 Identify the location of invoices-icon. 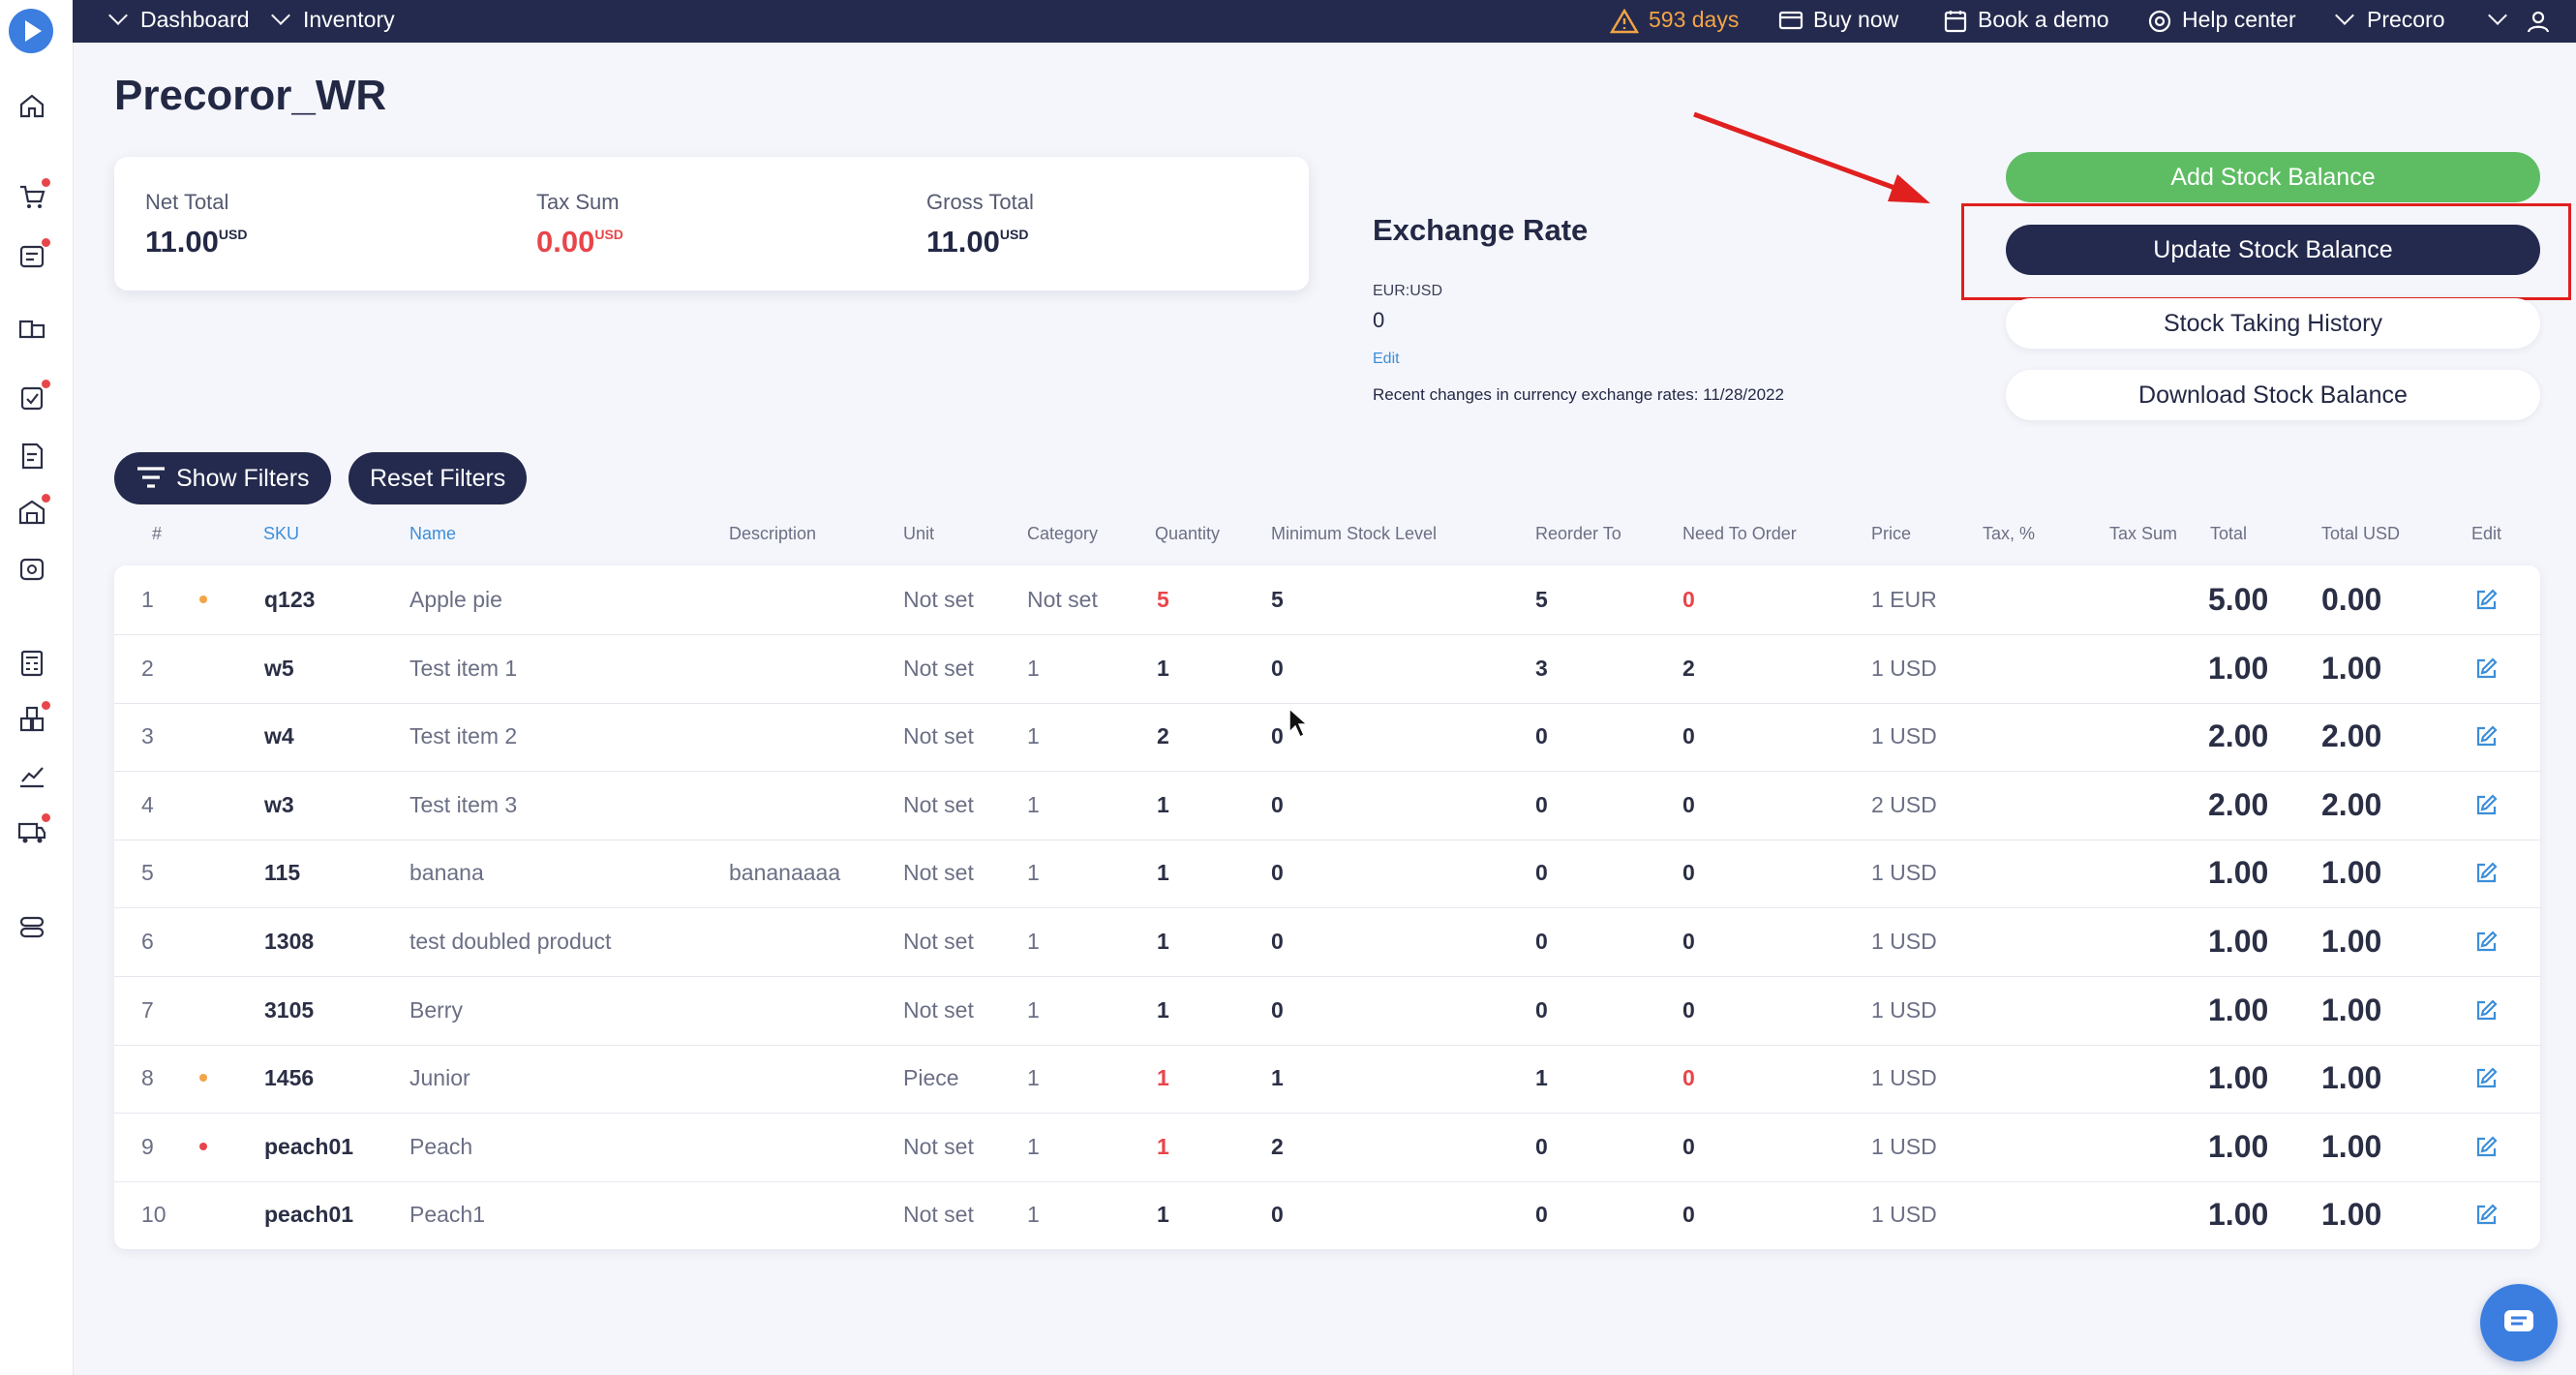
(32, 456).